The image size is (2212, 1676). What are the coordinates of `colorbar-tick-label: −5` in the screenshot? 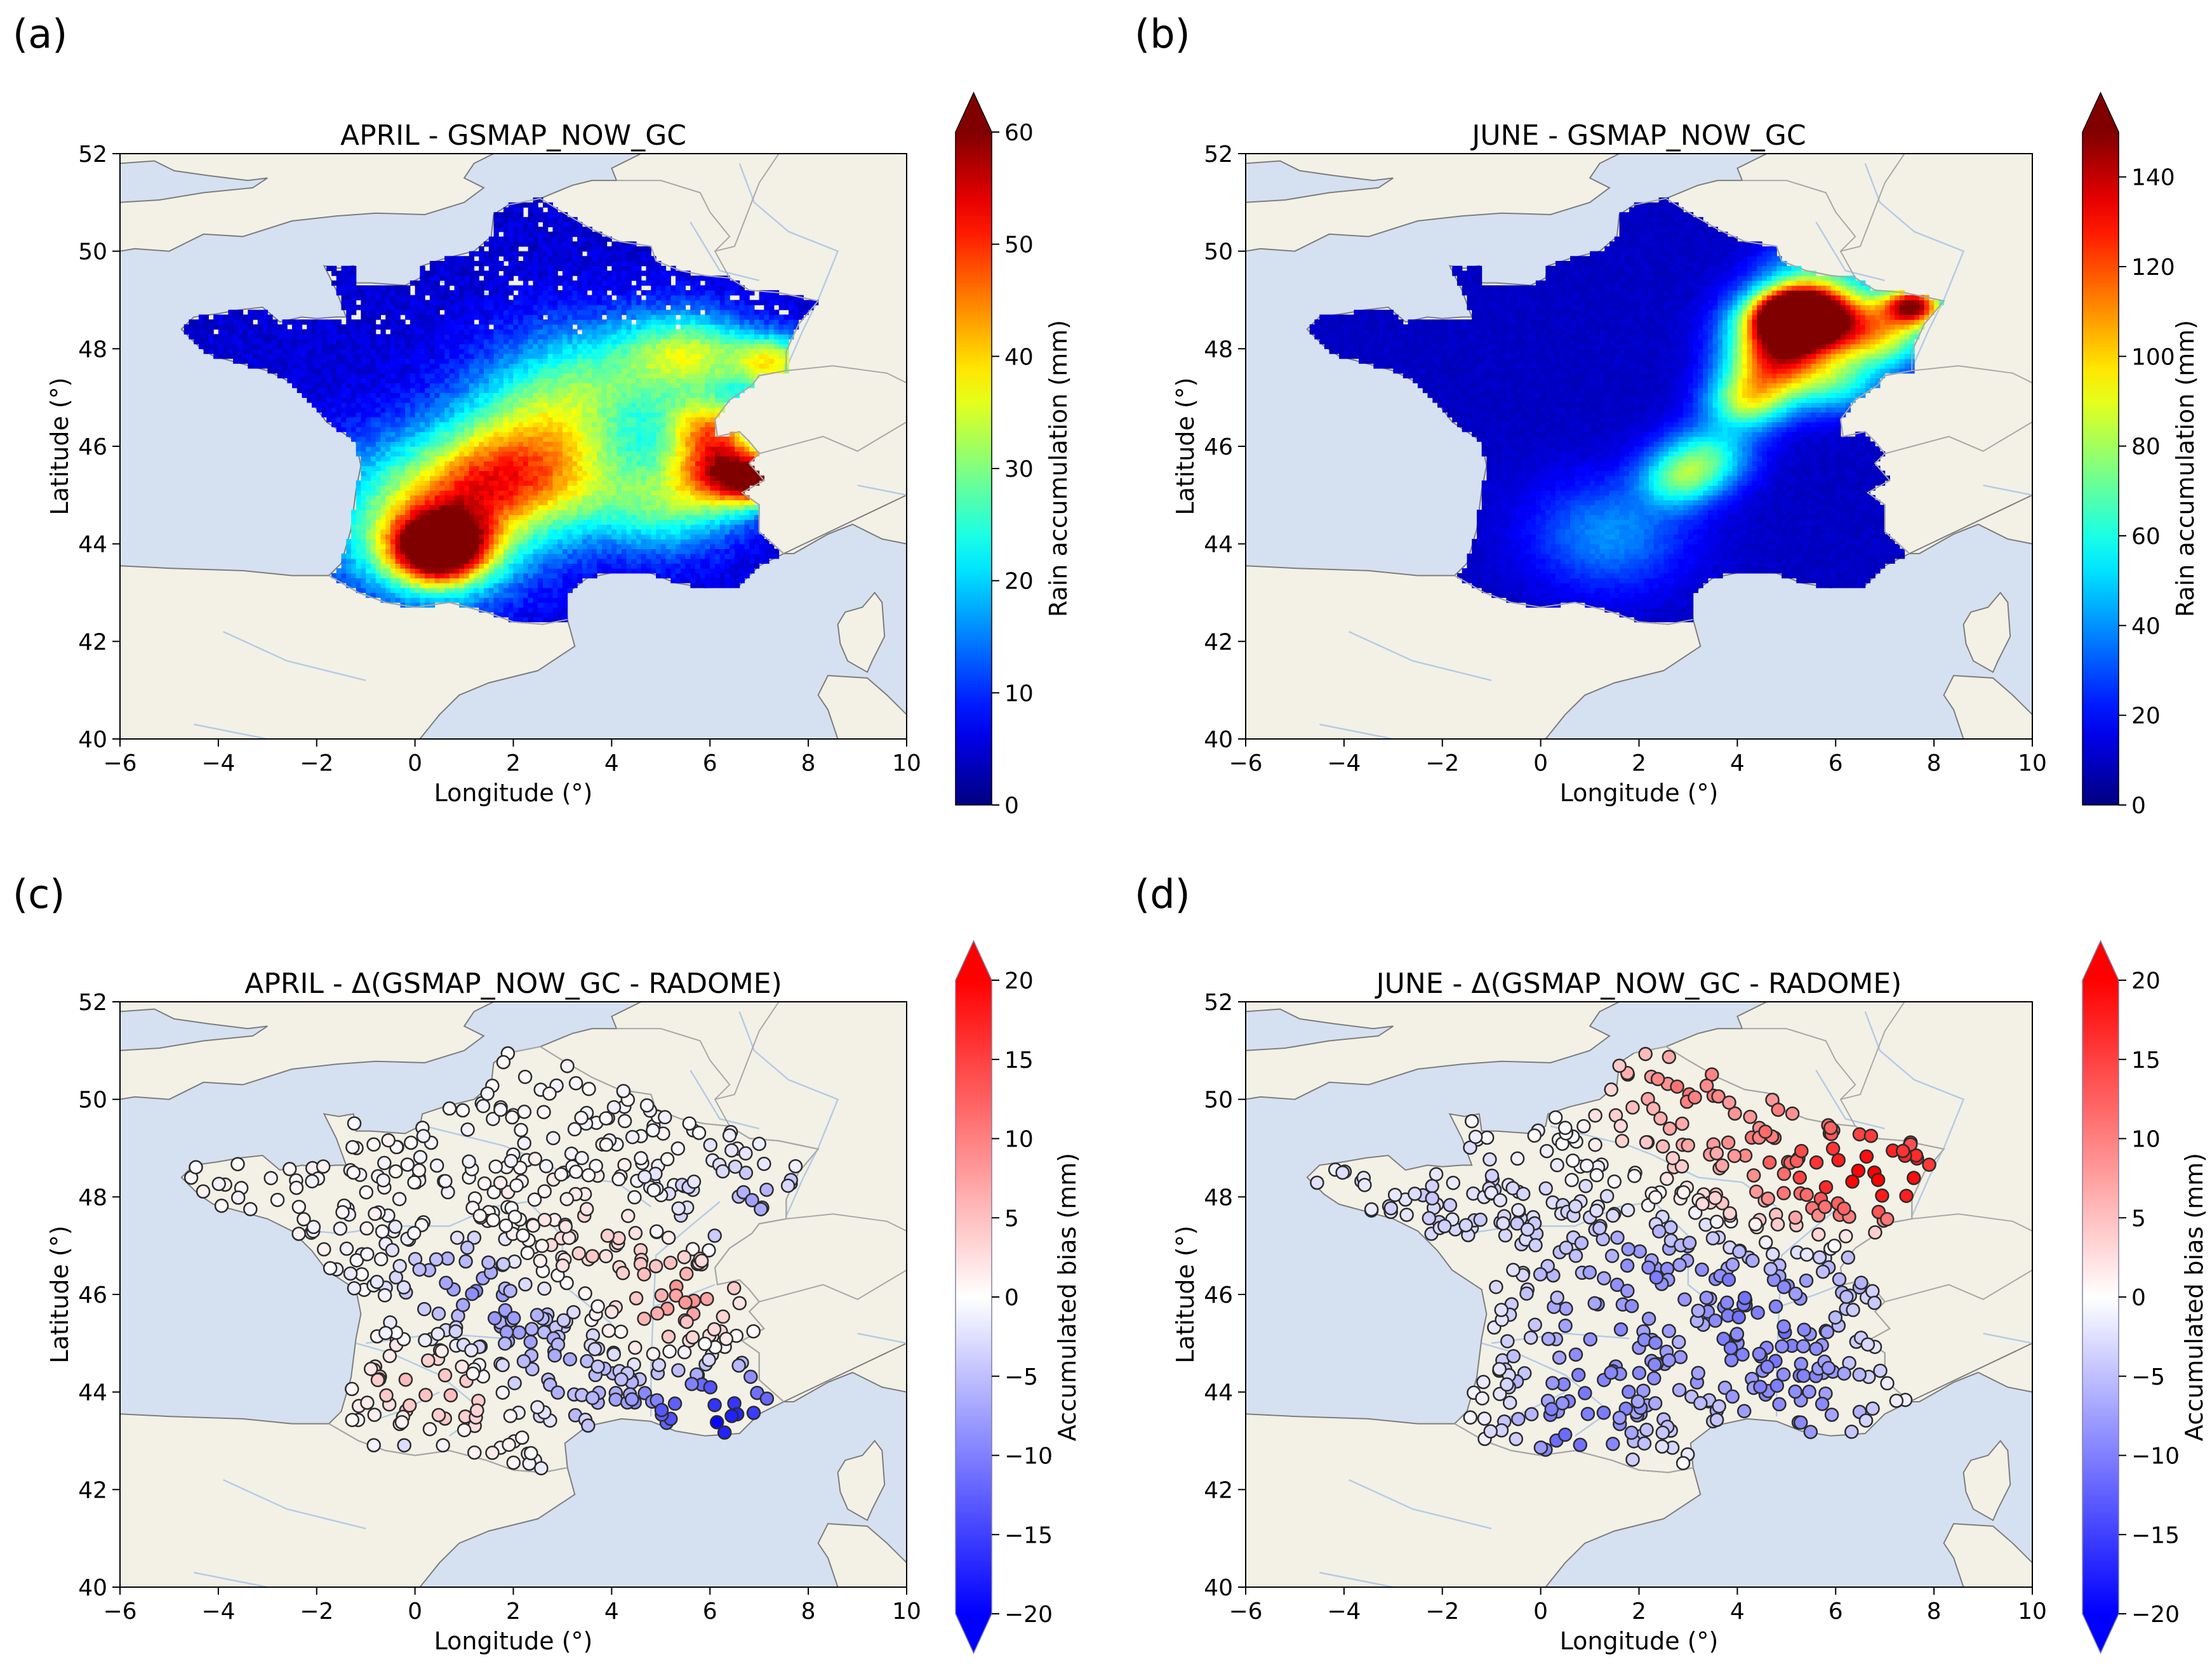 It's located at (2148, 1377).